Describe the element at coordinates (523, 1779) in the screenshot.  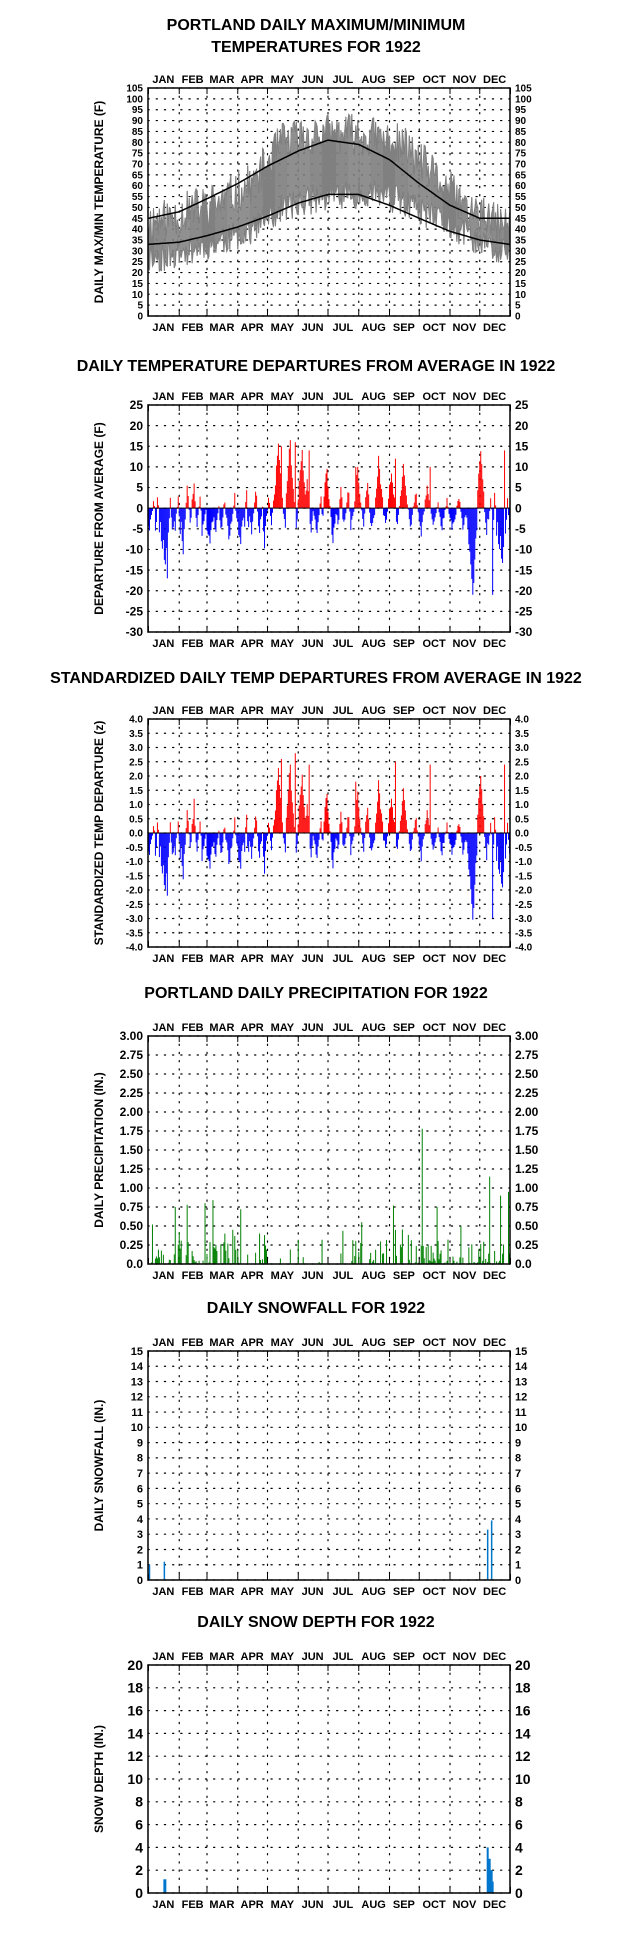
I see `y-tick-label-right: 10` at that location.